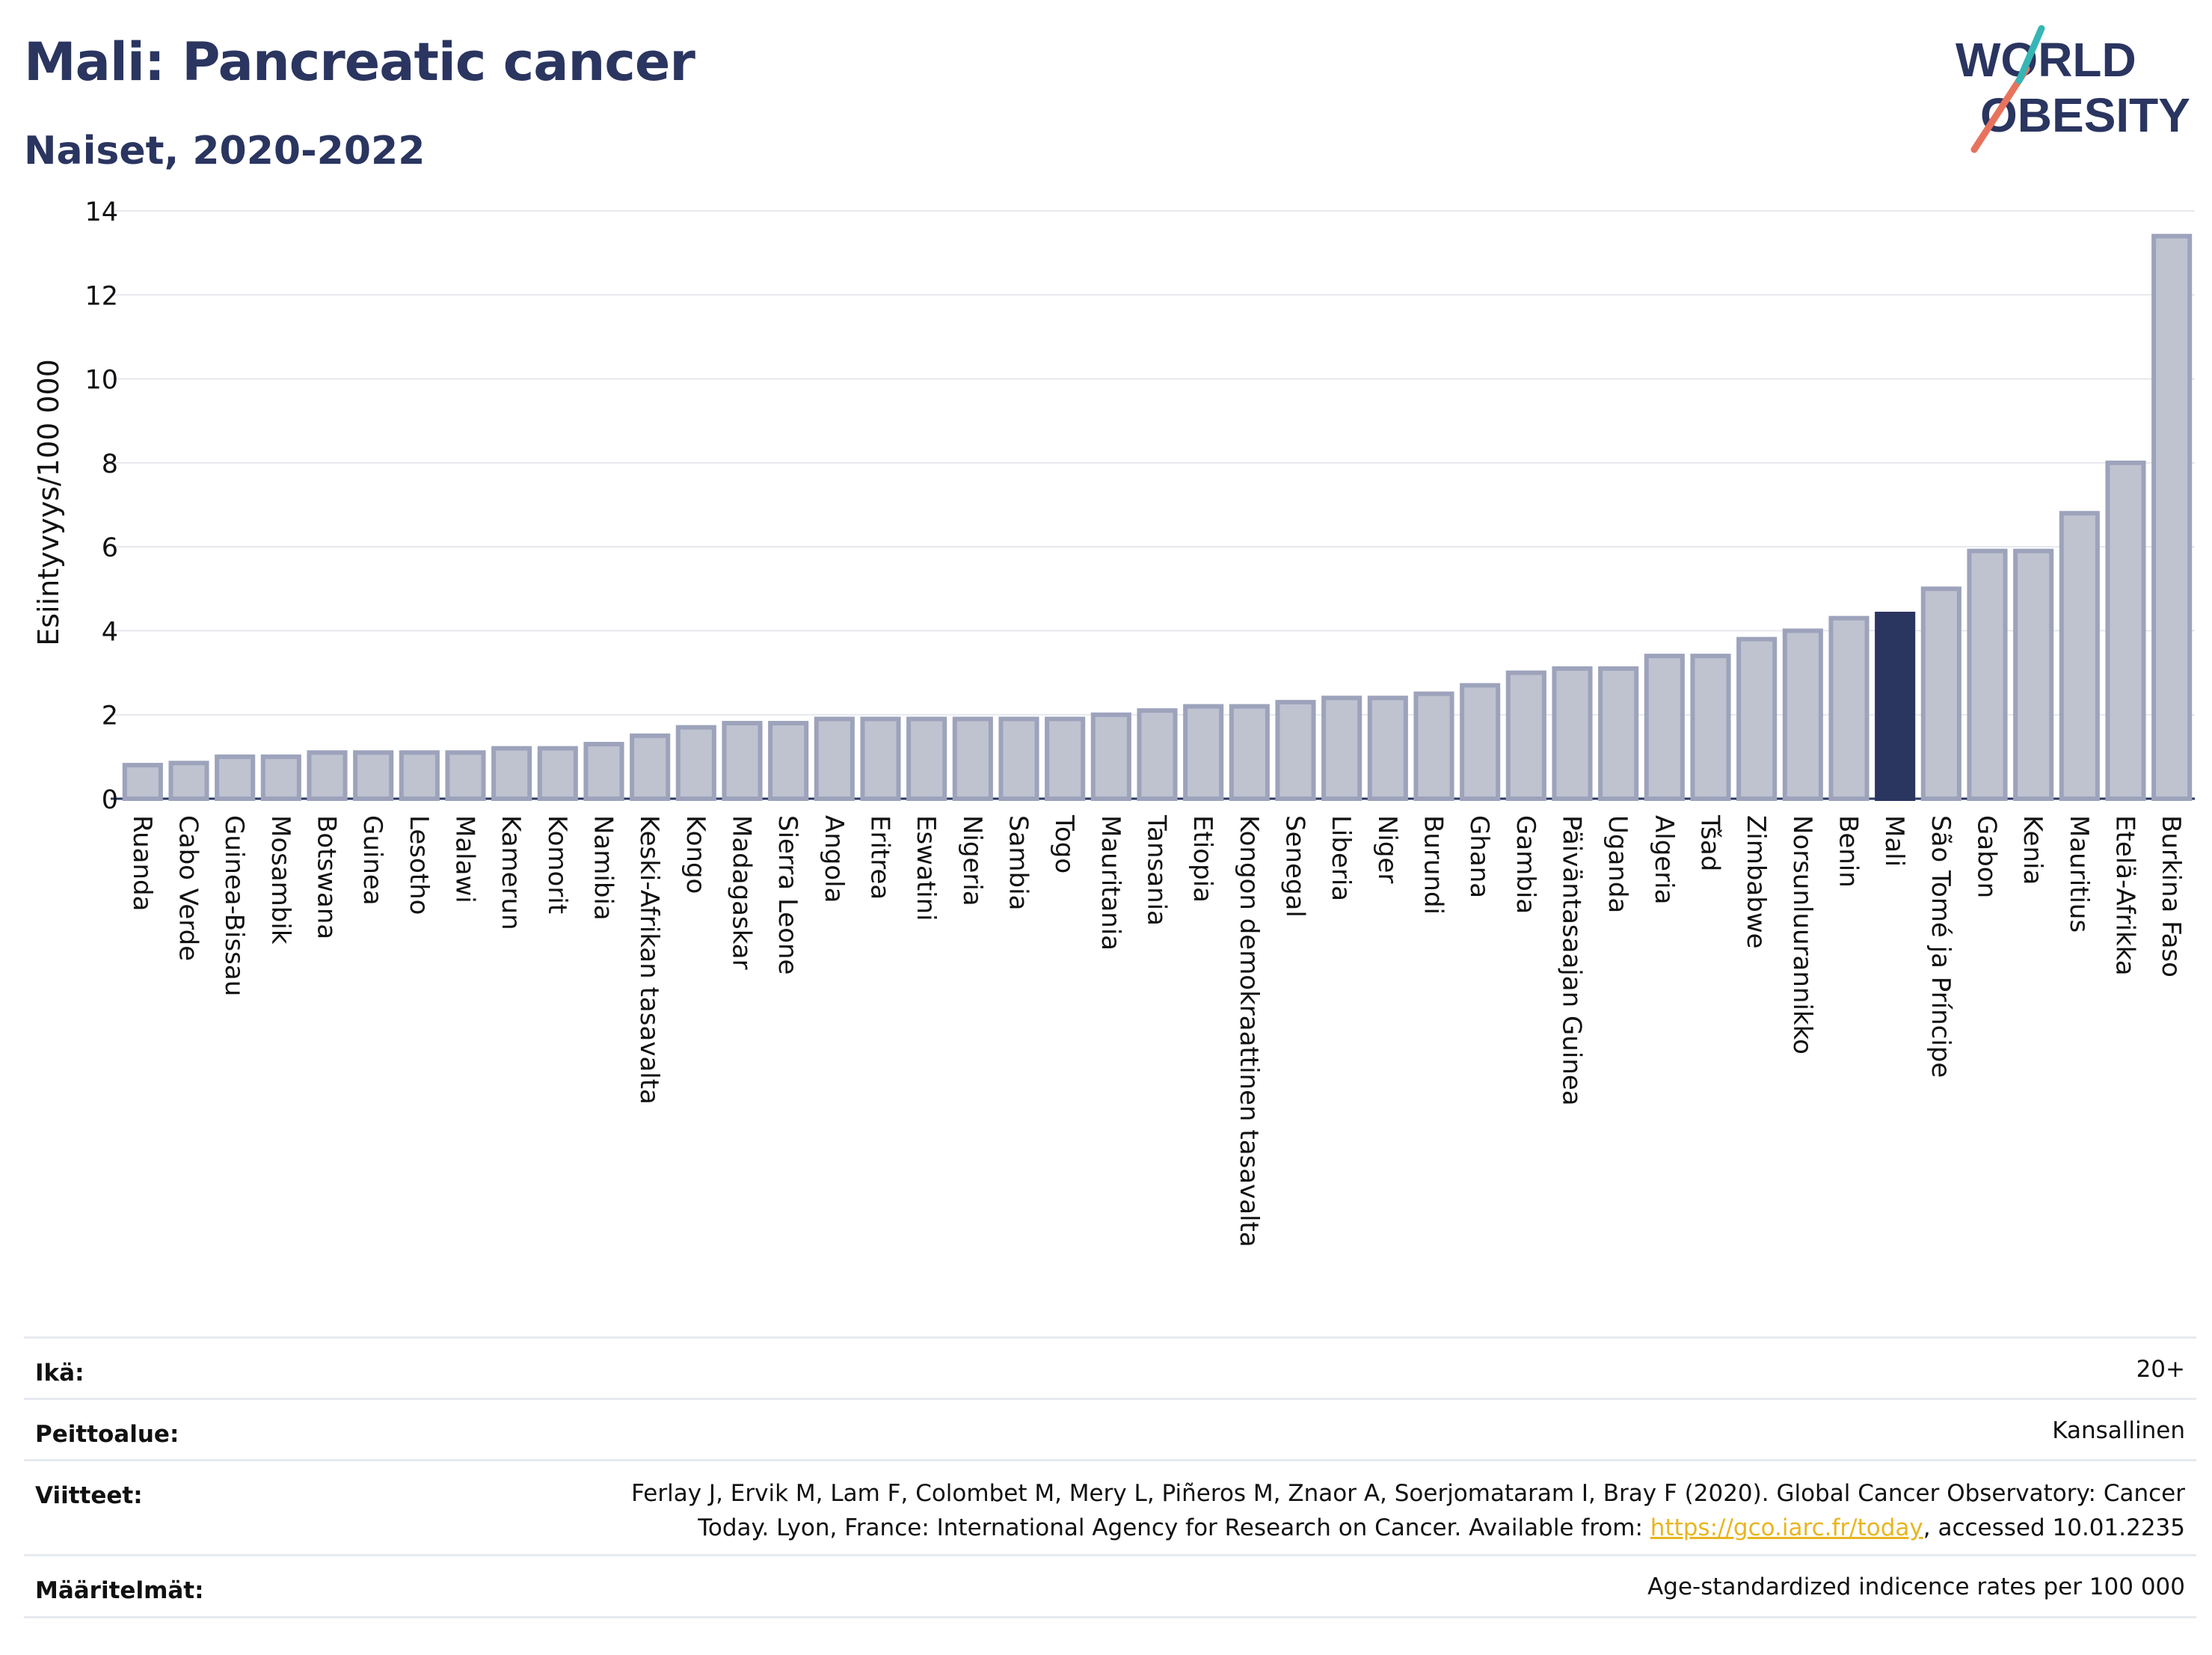 The image size is (2212, 1655). I want to click on references-link: https://gco.iarc.fr/today, so click(1786, 1527).